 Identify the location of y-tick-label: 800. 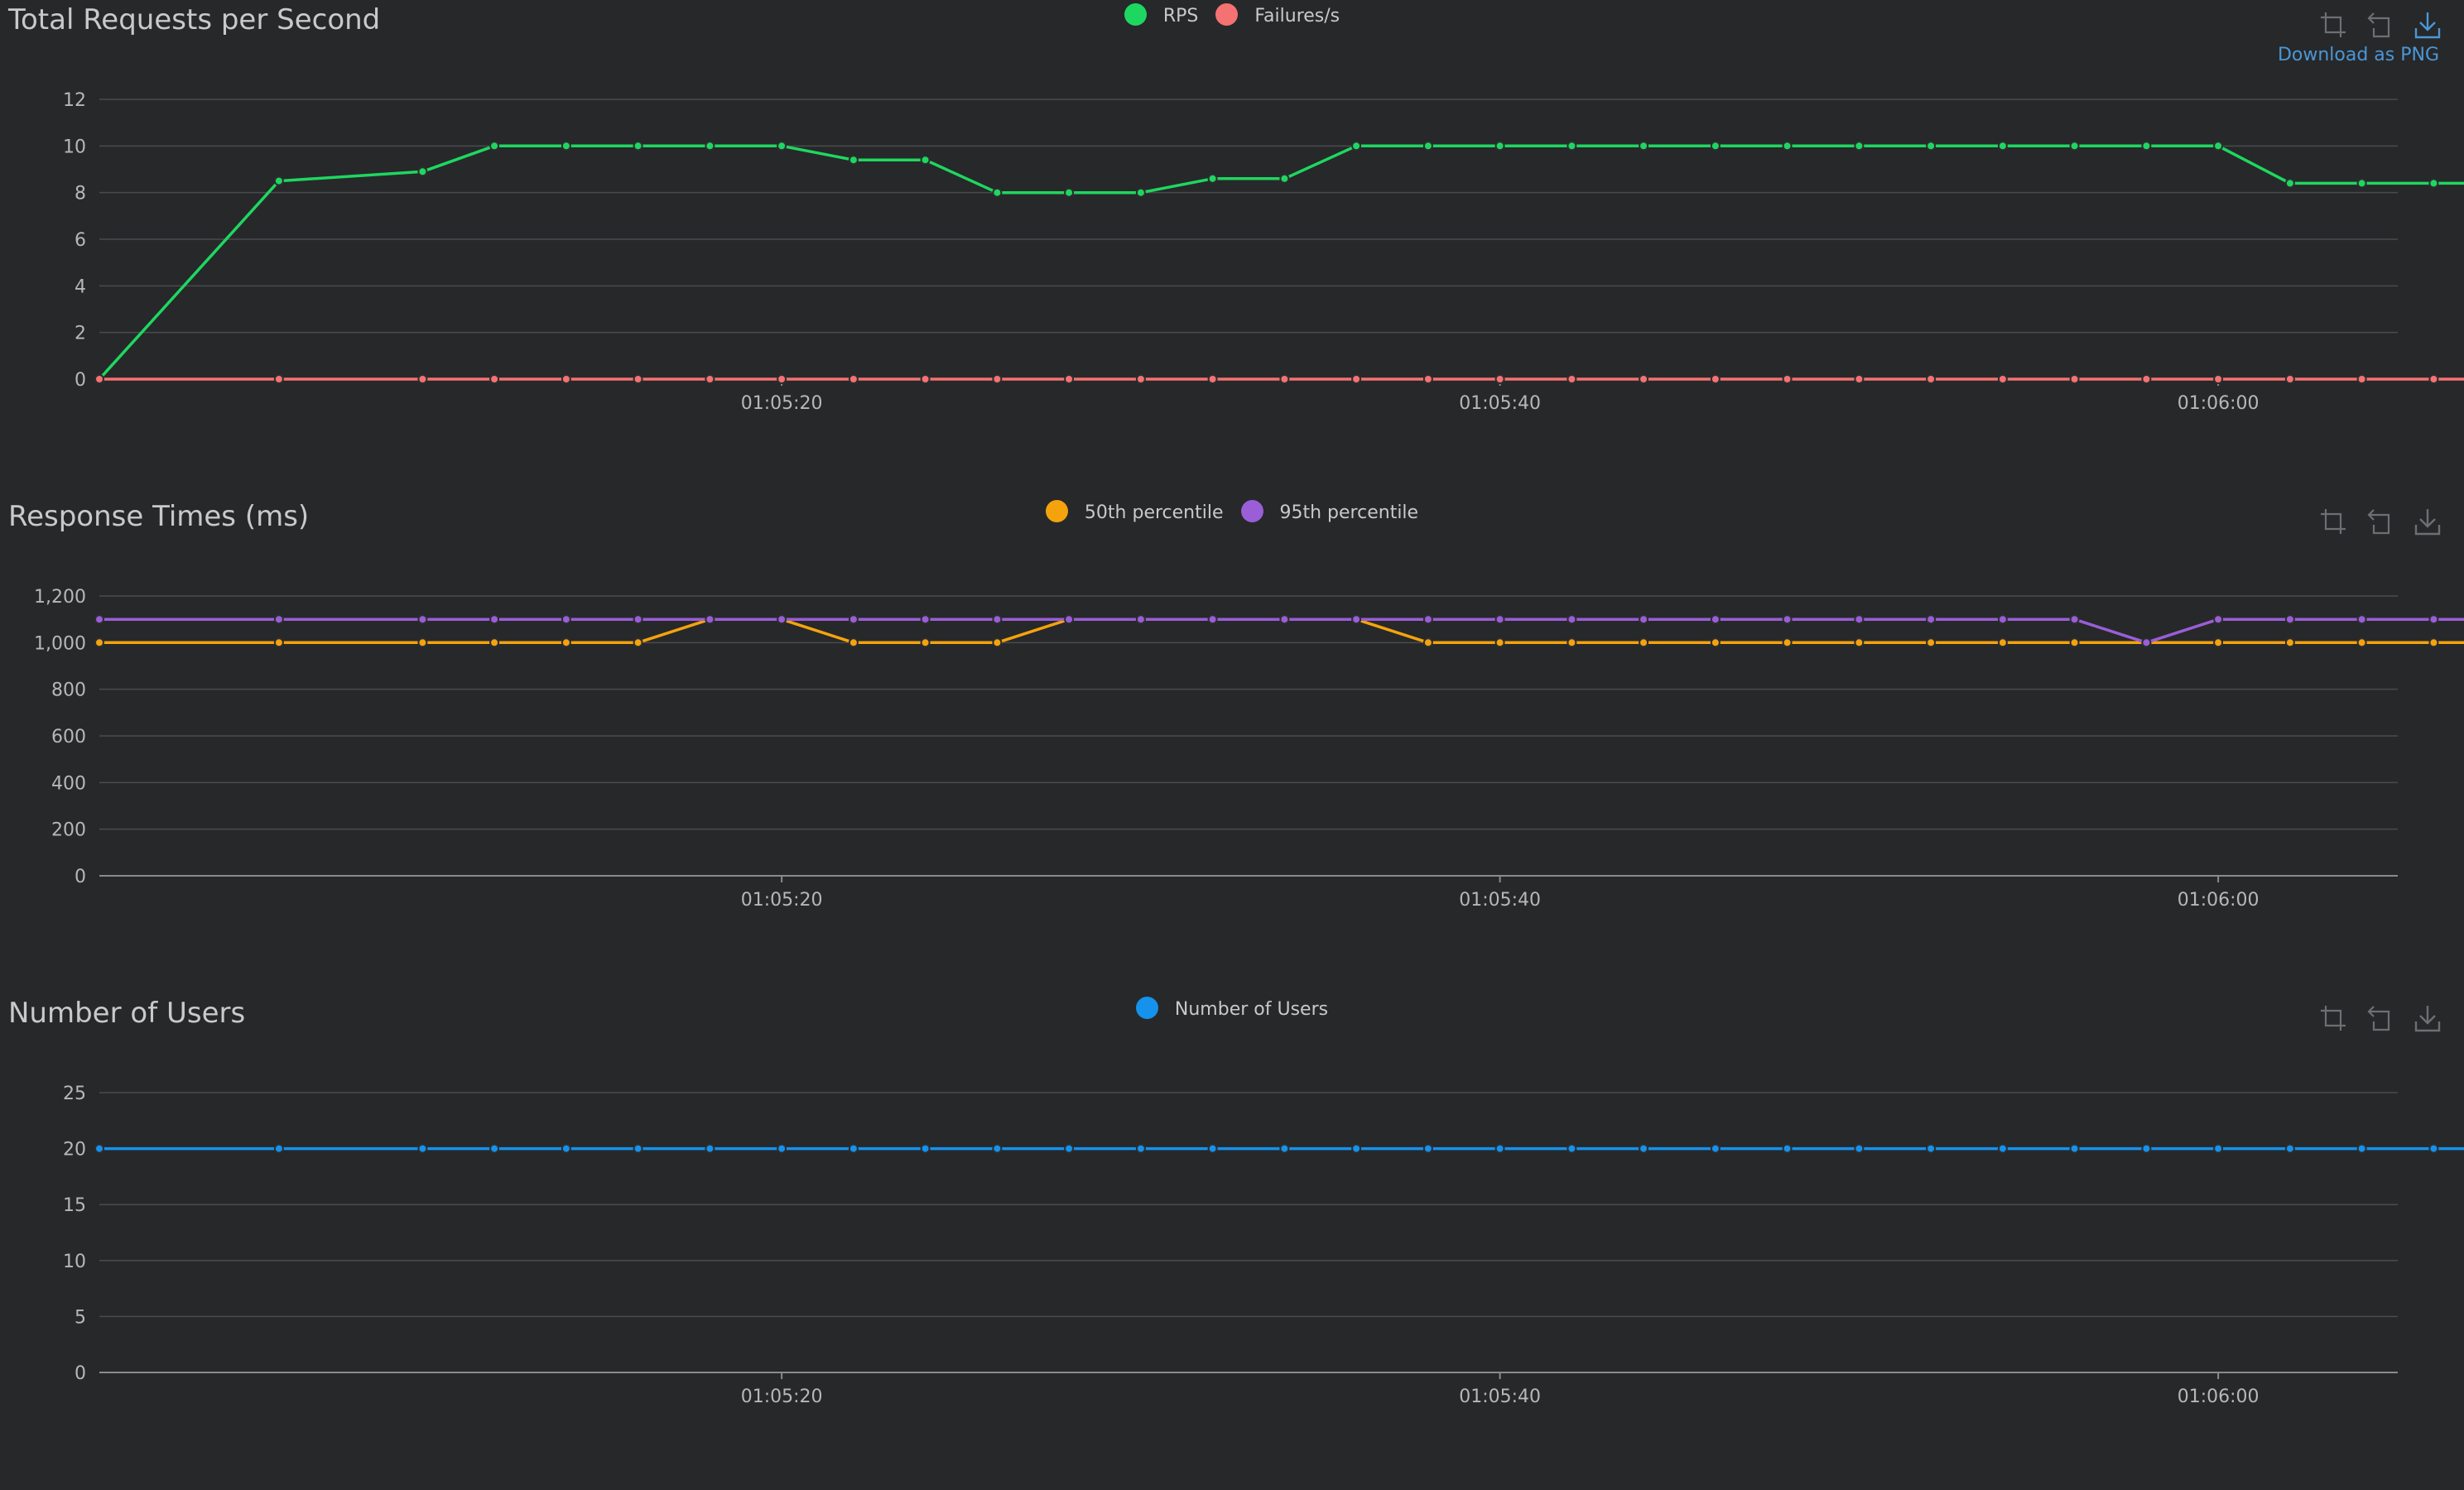
(68, 690).